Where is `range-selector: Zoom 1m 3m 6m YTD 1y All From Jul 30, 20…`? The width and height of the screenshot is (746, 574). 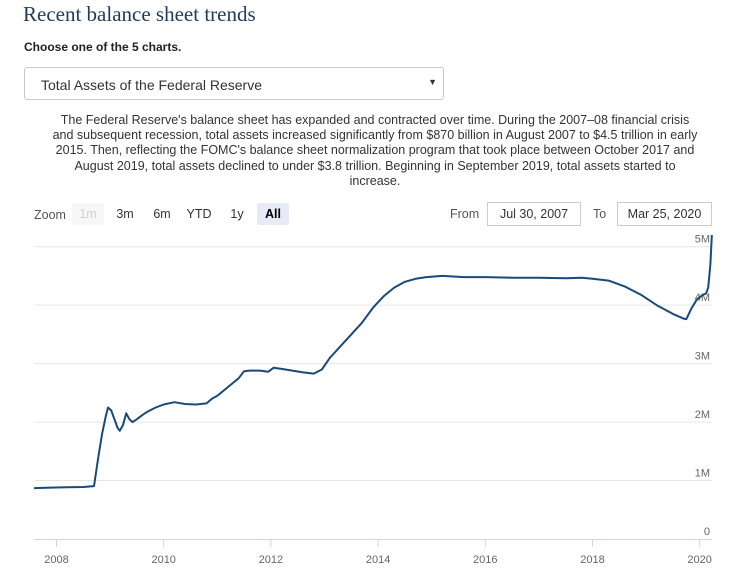 range-selector: Zoom 1m 3m 6m YTD 1y All From Jul 30, 20… is located at coordinates (373, 215).